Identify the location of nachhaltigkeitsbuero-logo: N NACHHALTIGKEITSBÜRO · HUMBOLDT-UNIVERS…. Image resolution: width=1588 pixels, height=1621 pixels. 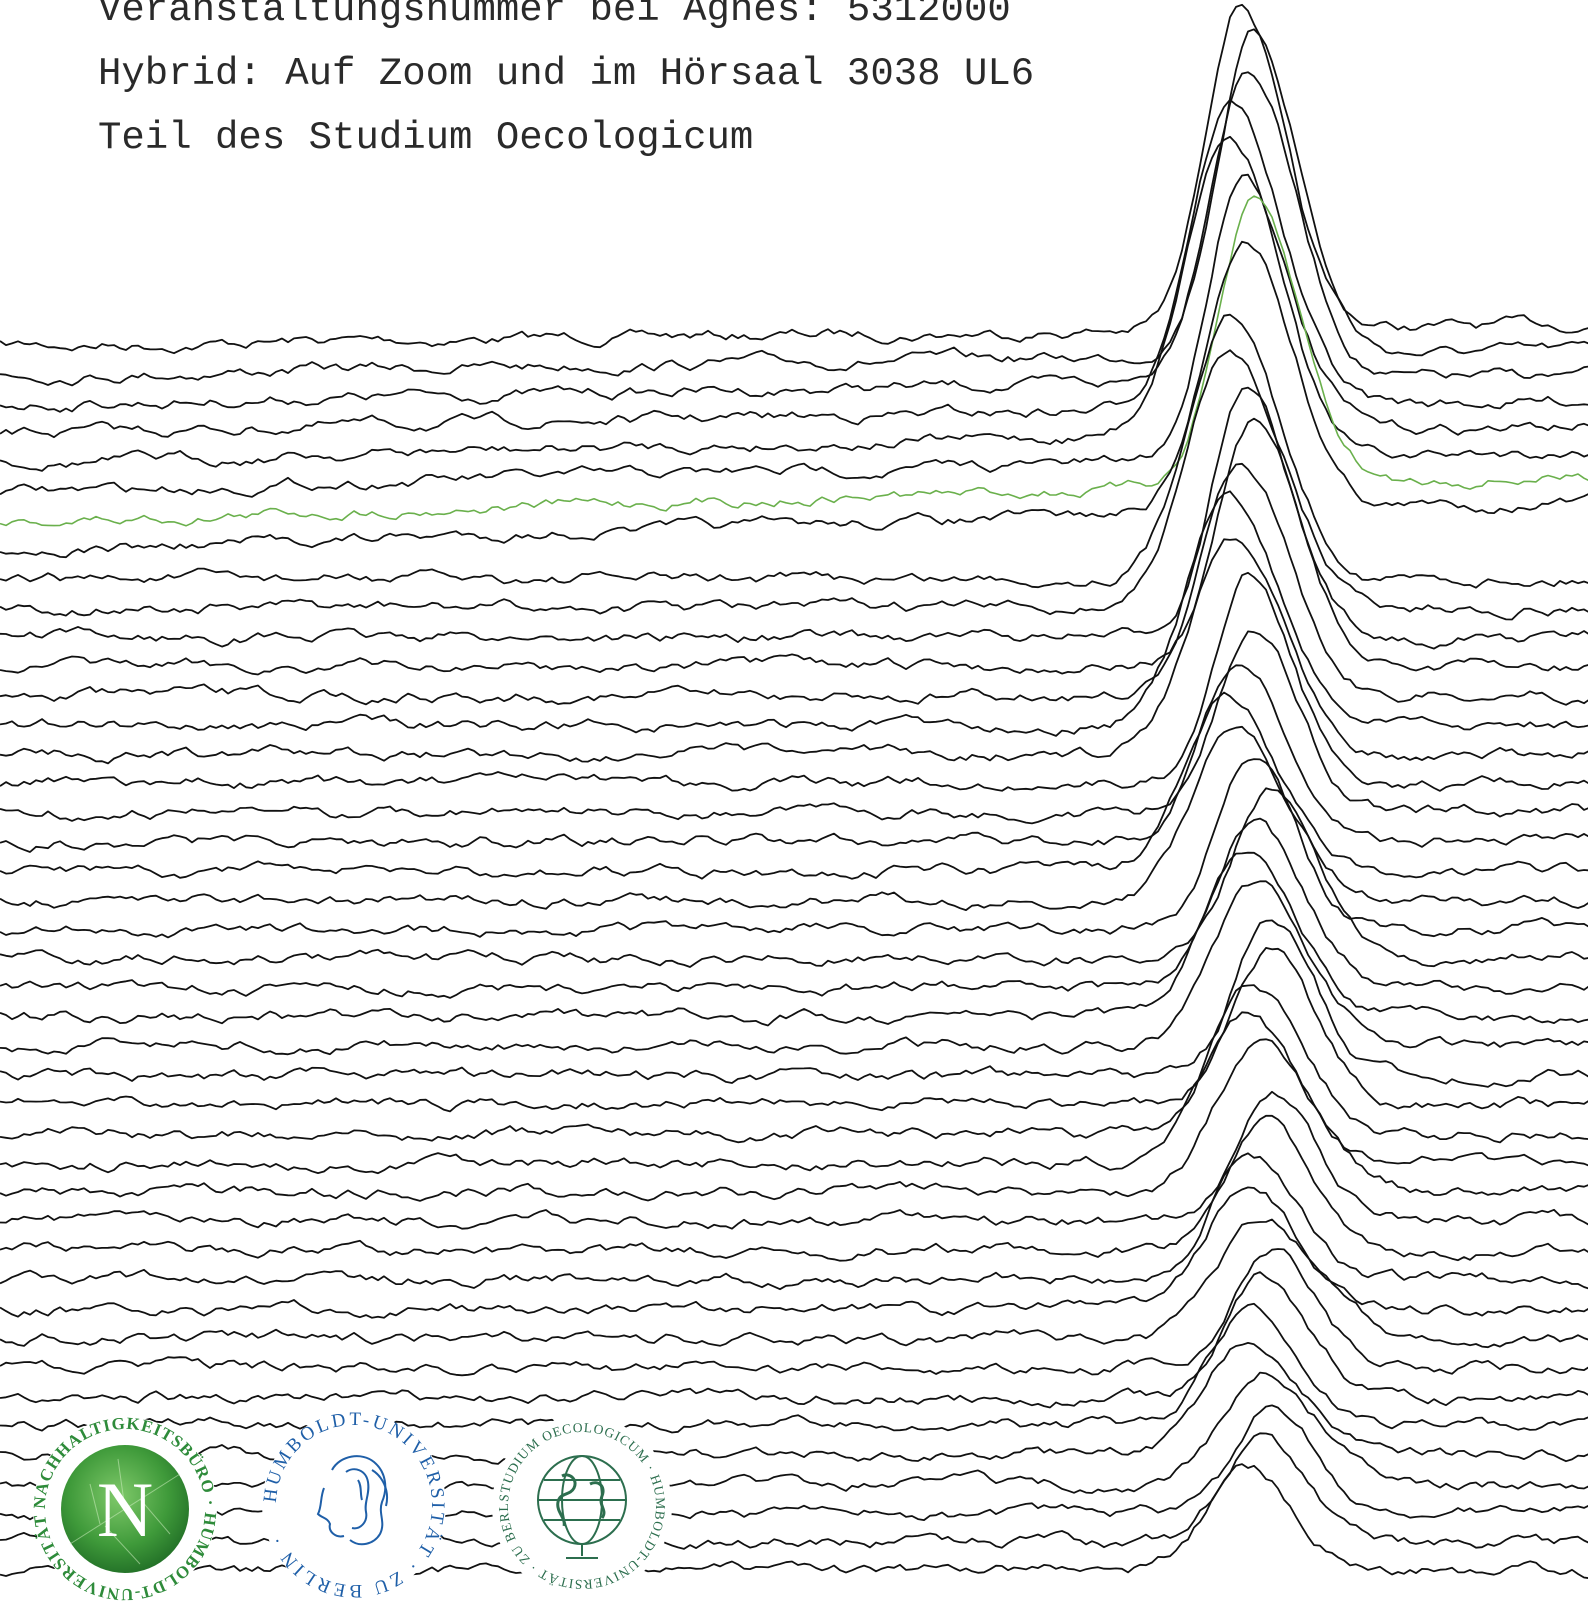
(124, 1509).